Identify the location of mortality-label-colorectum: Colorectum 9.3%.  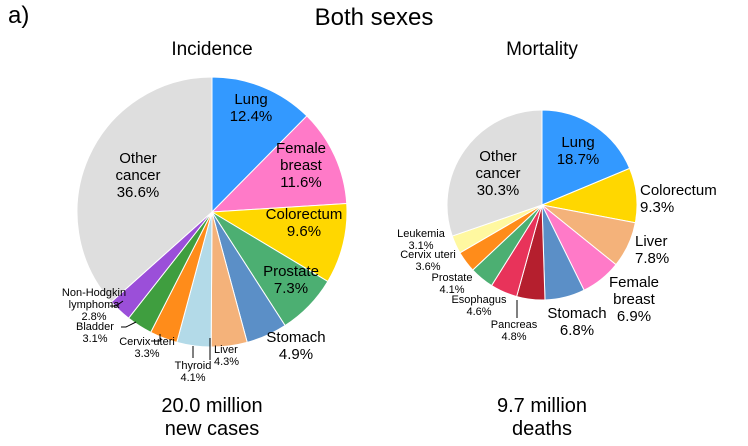
(678, 199).